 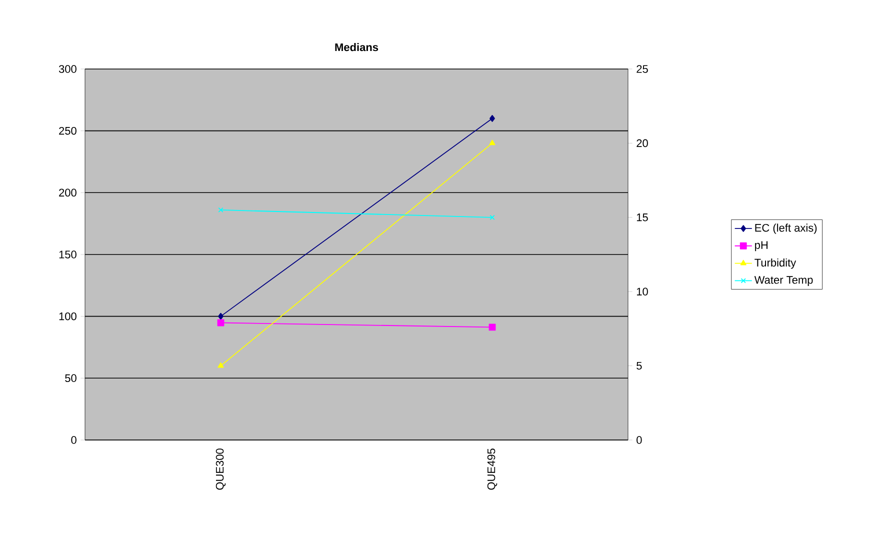 I want to click on y2-tick-label: 20, so click(x=642, y=143).